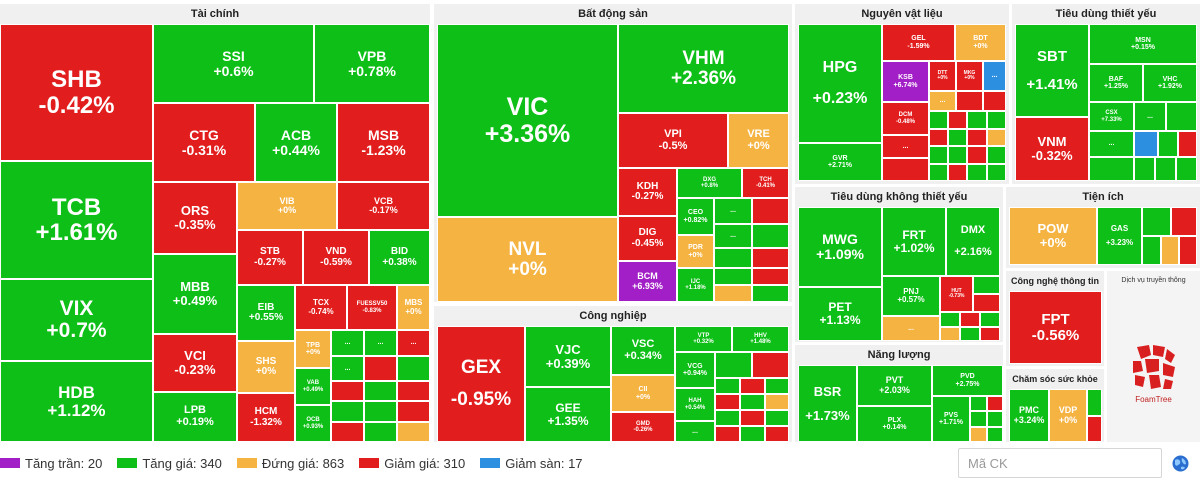 The image size is (1200, 485). I want to click on stock-tile-pvt: PVT +2.03%, so click(894, 385).